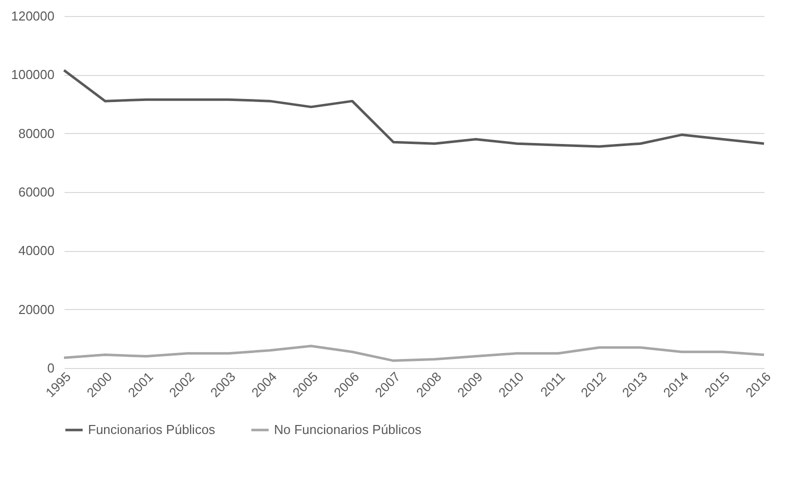  What do you see at coordinates (348, 429) in the screenshot?
I see `legend-label: No Funcionarios Públicos` at bounding box center [348, 429].